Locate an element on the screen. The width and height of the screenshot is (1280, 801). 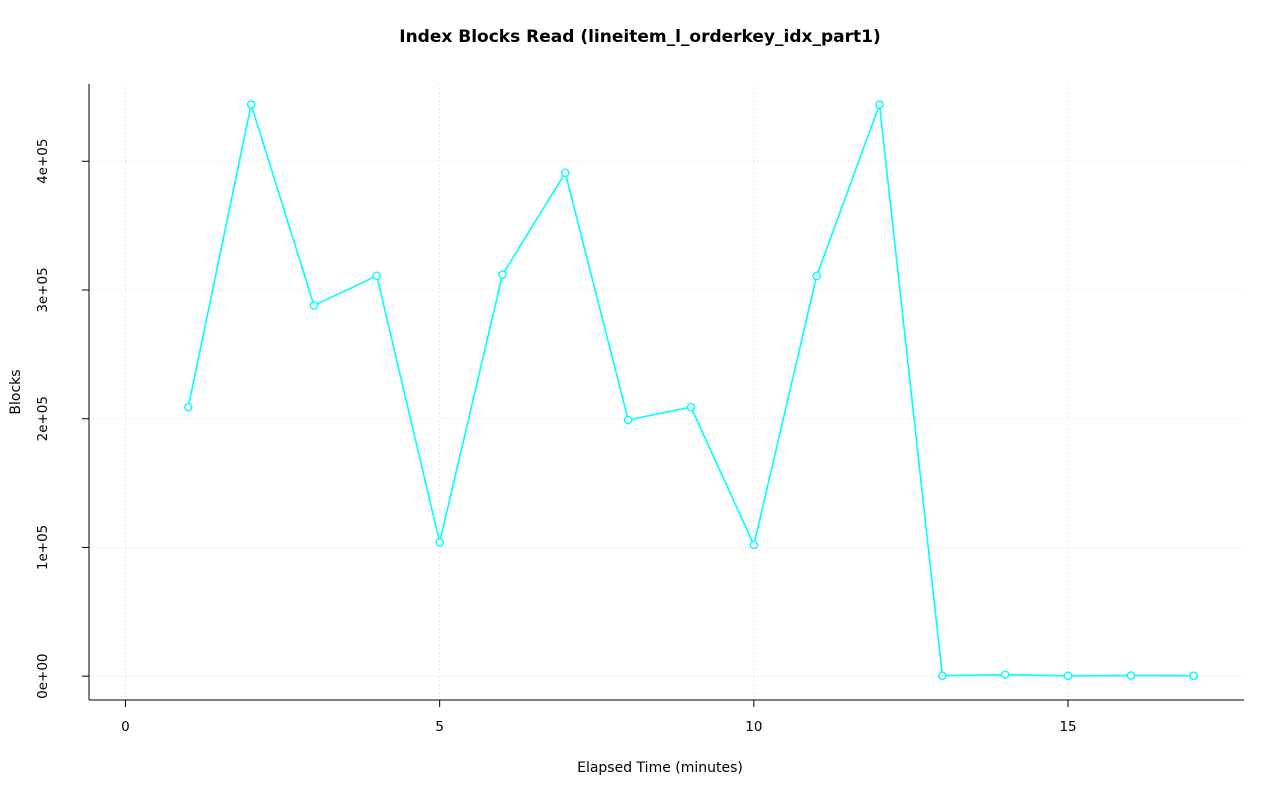
y-tick-label: 4e+05 is located at coordinates (43, 161).